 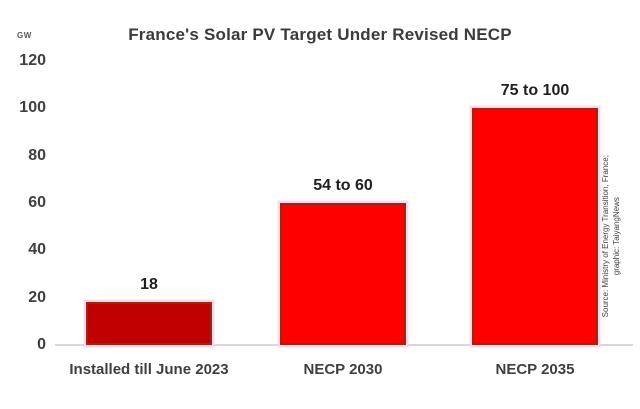 I want to click on x-axis-category-label: NECP 2030, so click(x=343, y=369).